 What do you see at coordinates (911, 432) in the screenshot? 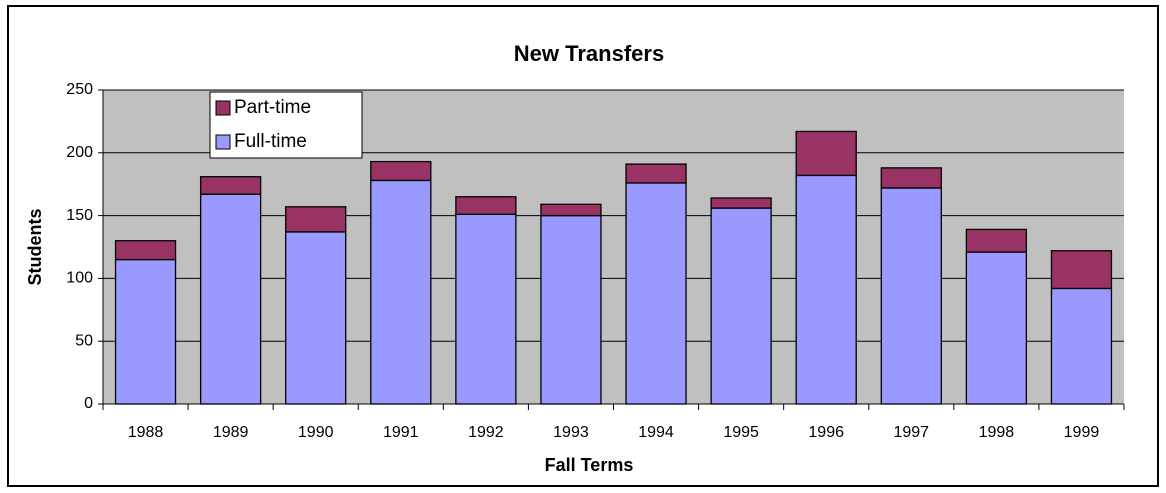
I see `x-tick-label: 1997` at bounding box center [911, 432].